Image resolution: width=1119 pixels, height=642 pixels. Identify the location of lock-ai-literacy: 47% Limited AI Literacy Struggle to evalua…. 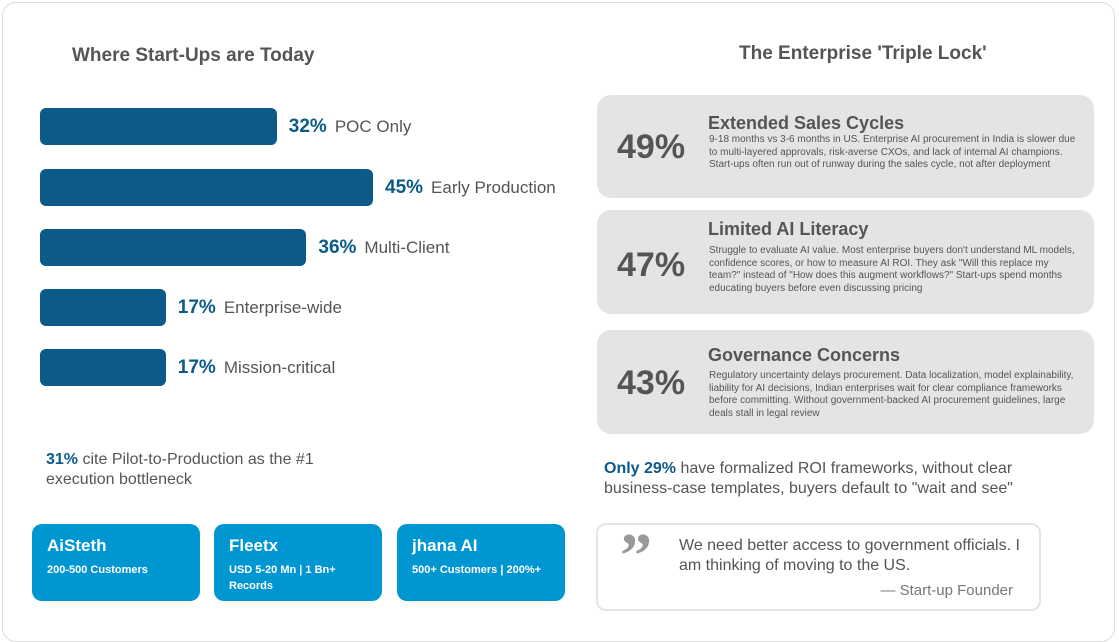
(845, 262).